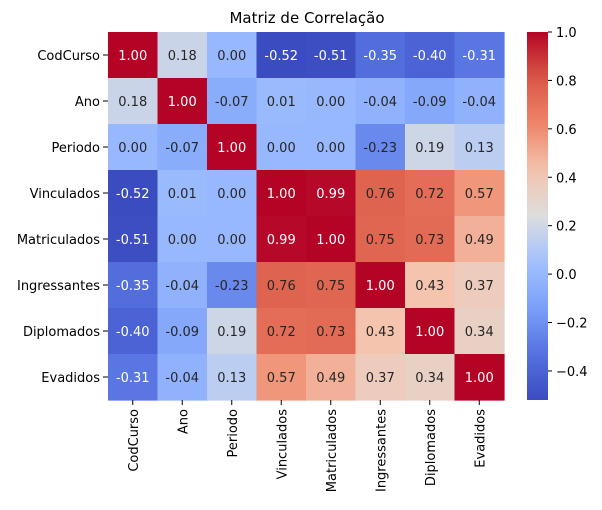 Image resolution: width=602 pixels, height=510 pixels. Describe the element at coordinates (87, 102) in the screenshot. I see `y-tick-label: Ano` at that location.